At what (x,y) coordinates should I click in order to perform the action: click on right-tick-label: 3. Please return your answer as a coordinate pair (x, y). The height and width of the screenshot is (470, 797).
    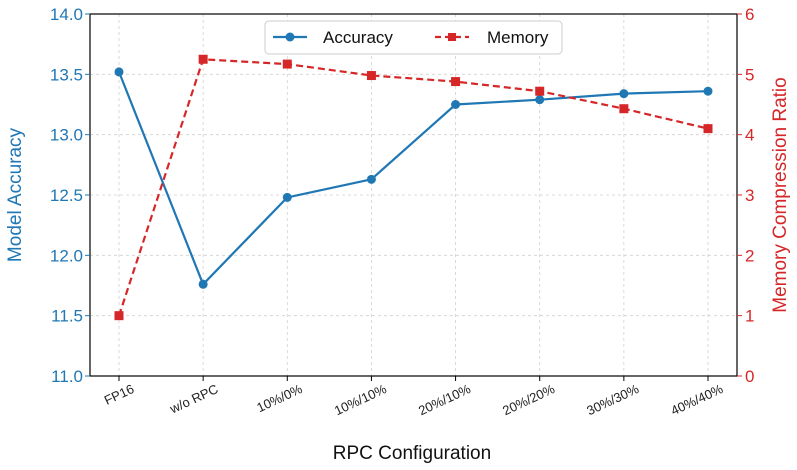
    Looking at the image, I should click on (749, 195).